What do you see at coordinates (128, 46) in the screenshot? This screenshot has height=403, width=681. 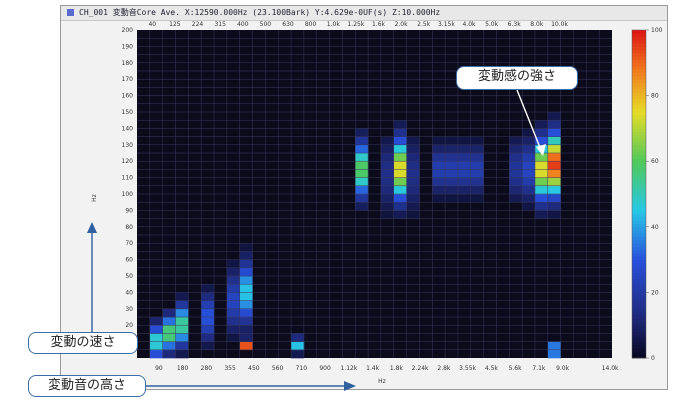 I see `y-tick-label: 190` at bounding box center [128, 46].